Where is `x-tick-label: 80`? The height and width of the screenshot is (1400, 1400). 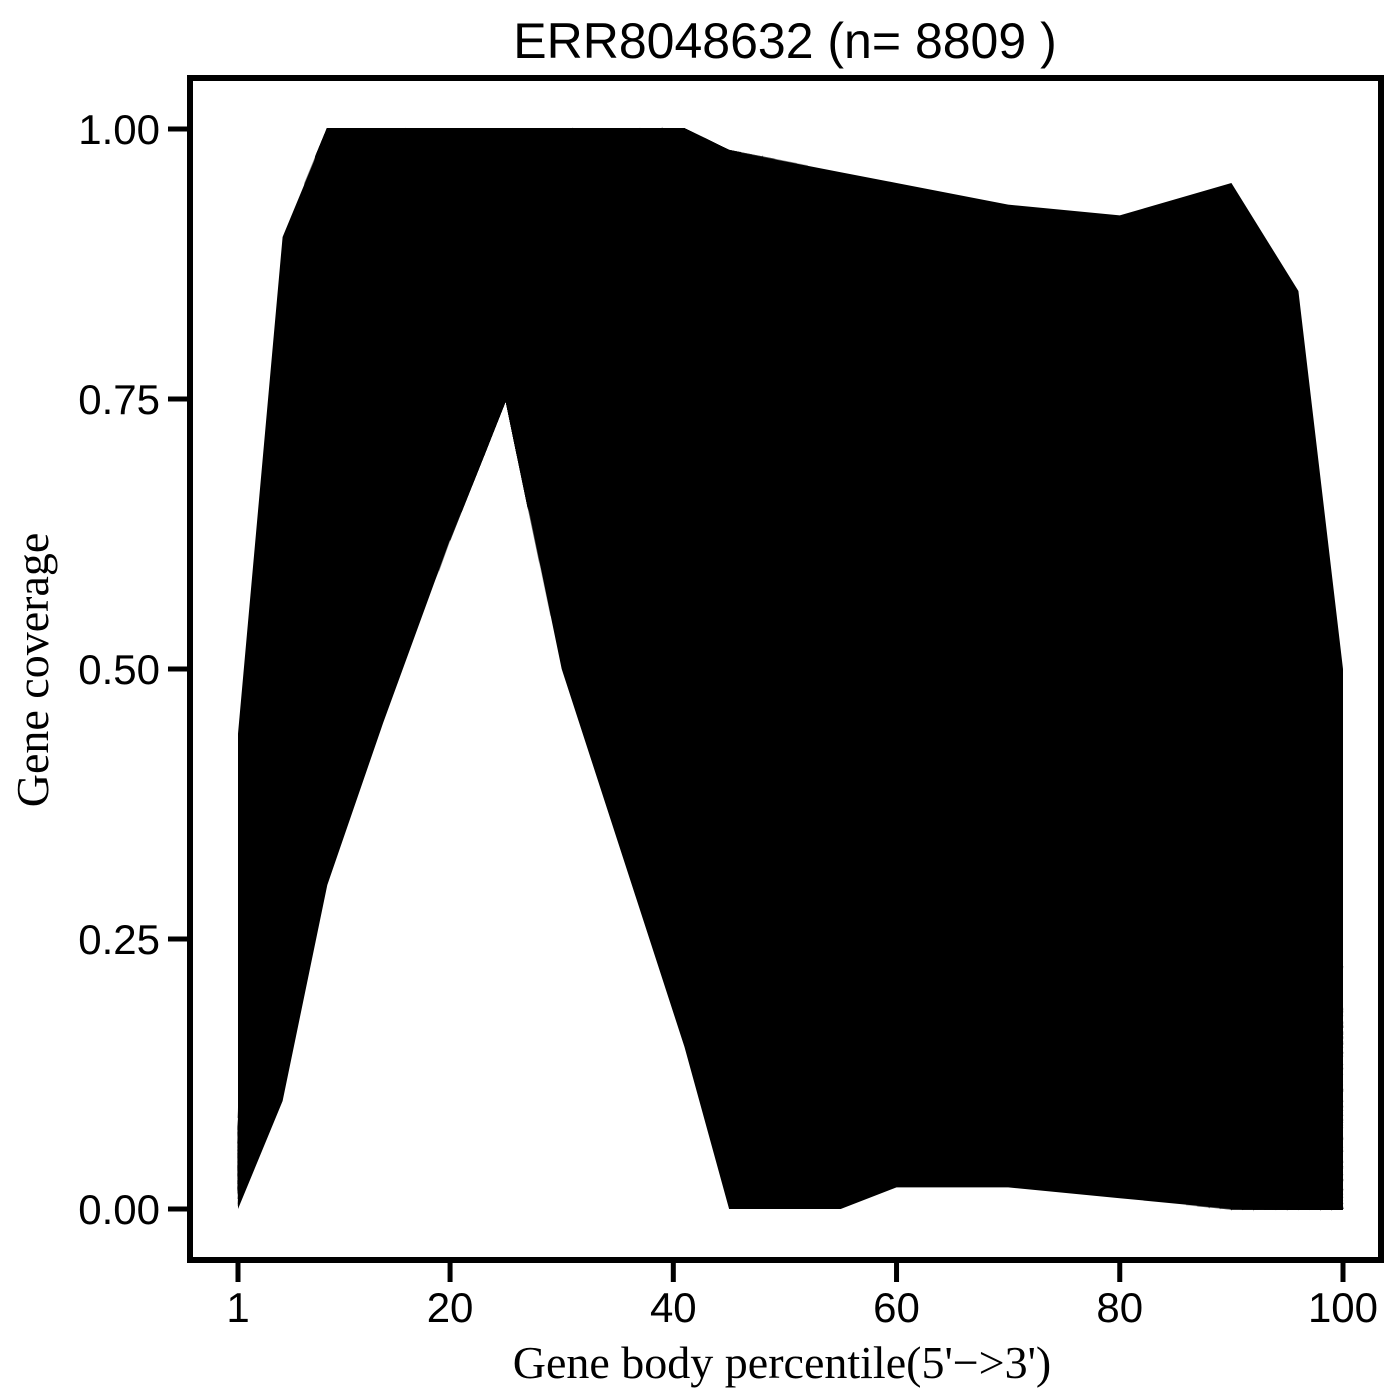 x-tick-label: 80 is located at coordinates (1119, 1307).